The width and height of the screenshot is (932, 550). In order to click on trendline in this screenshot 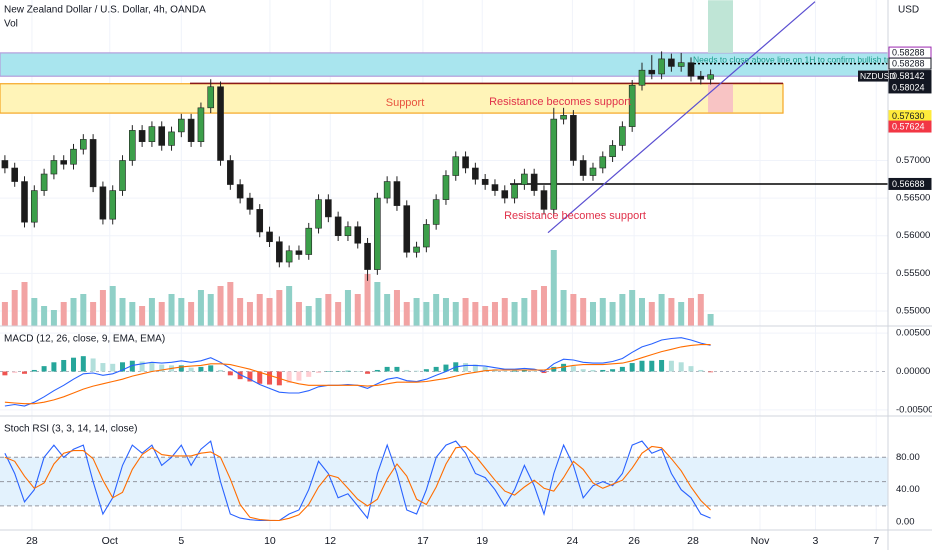, I will do `click(681, 117)`.